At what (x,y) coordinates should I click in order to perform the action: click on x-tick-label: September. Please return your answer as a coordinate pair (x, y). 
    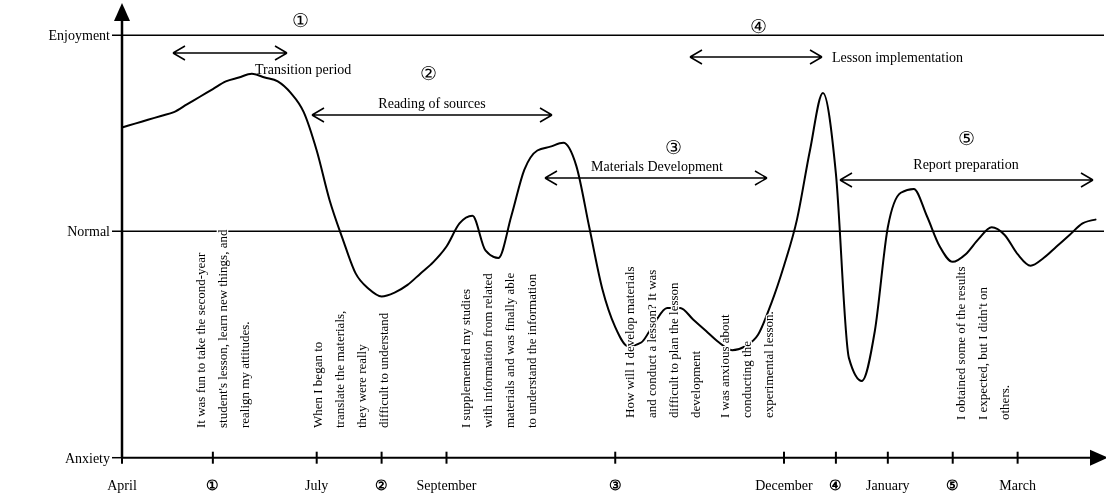
    Looking at the image, I should click on (446, 485).